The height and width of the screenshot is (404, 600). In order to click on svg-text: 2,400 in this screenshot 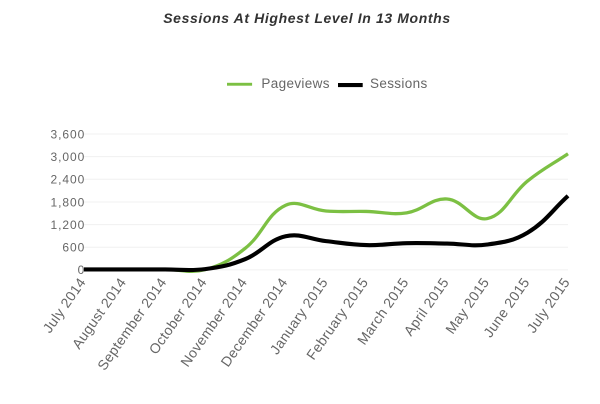, I will do `click(68, 180)`.